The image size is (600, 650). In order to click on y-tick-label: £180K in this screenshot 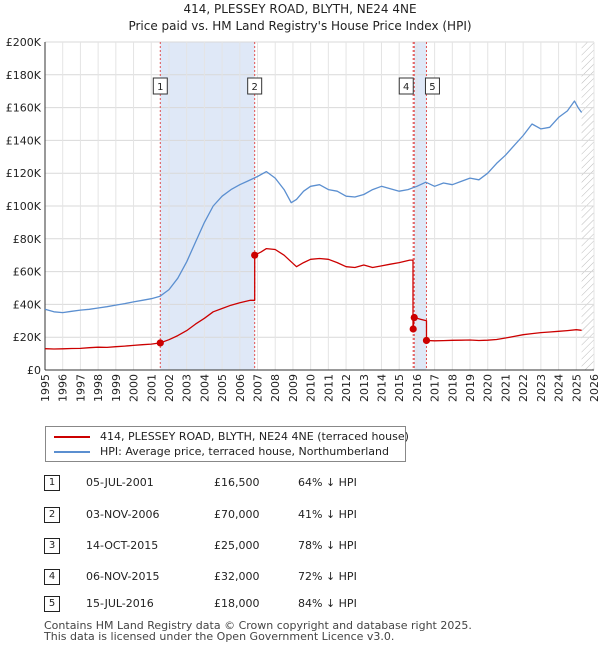, I will do `click(24, 75)`.